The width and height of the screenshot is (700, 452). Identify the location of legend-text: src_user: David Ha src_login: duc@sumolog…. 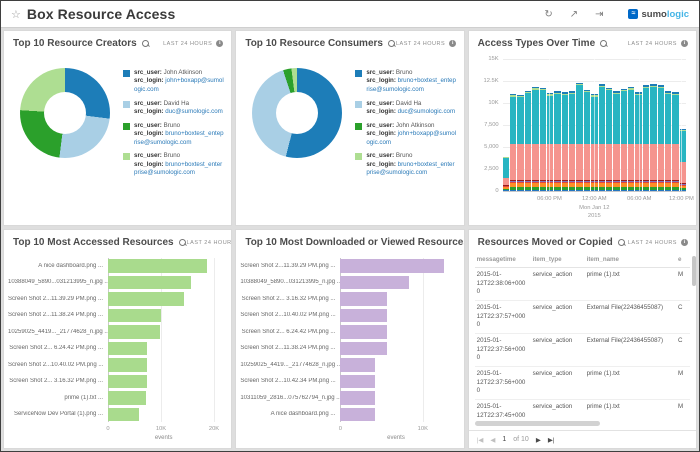
(411, 107).